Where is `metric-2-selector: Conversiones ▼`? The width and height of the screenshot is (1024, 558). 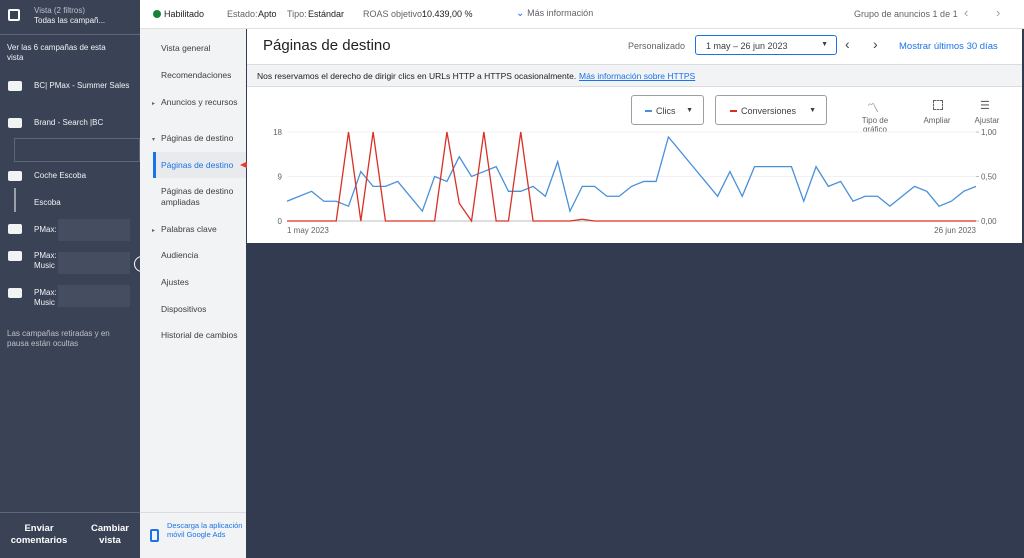
metric-2-selector: Conversiones ▼ is located at coordinates (771, 110).